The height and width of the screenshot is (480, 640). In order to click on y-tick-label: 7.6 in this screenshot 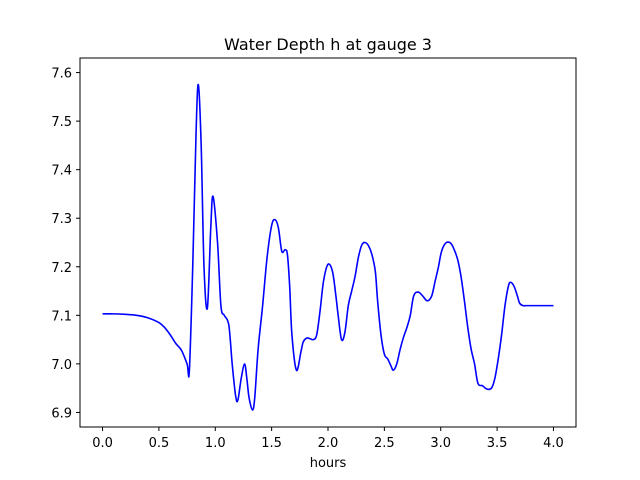, I will do `click(61, 74)`.